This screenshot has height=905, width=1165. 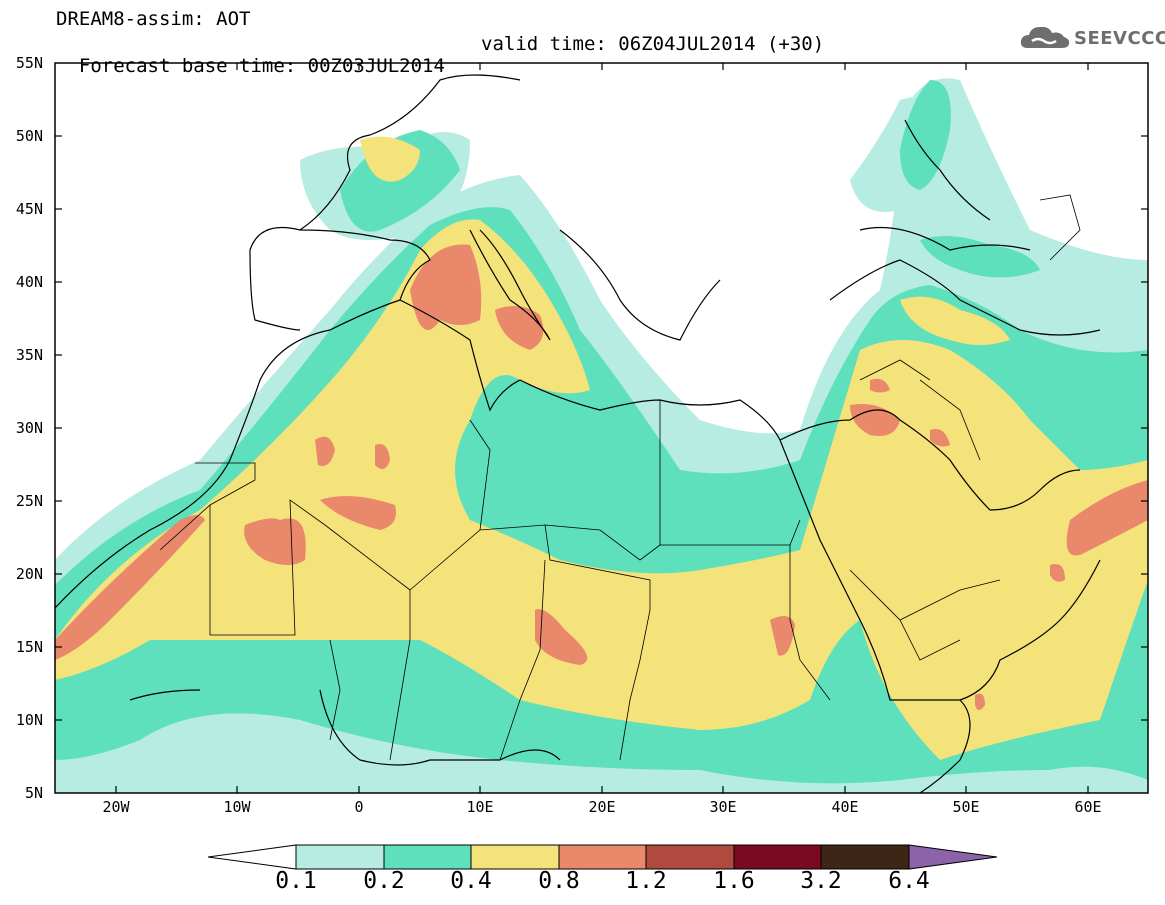 What do you see at coordinates (29, 209) in the screenshot?
I see `lat-label: 45N` at bounding box center [29, 209].